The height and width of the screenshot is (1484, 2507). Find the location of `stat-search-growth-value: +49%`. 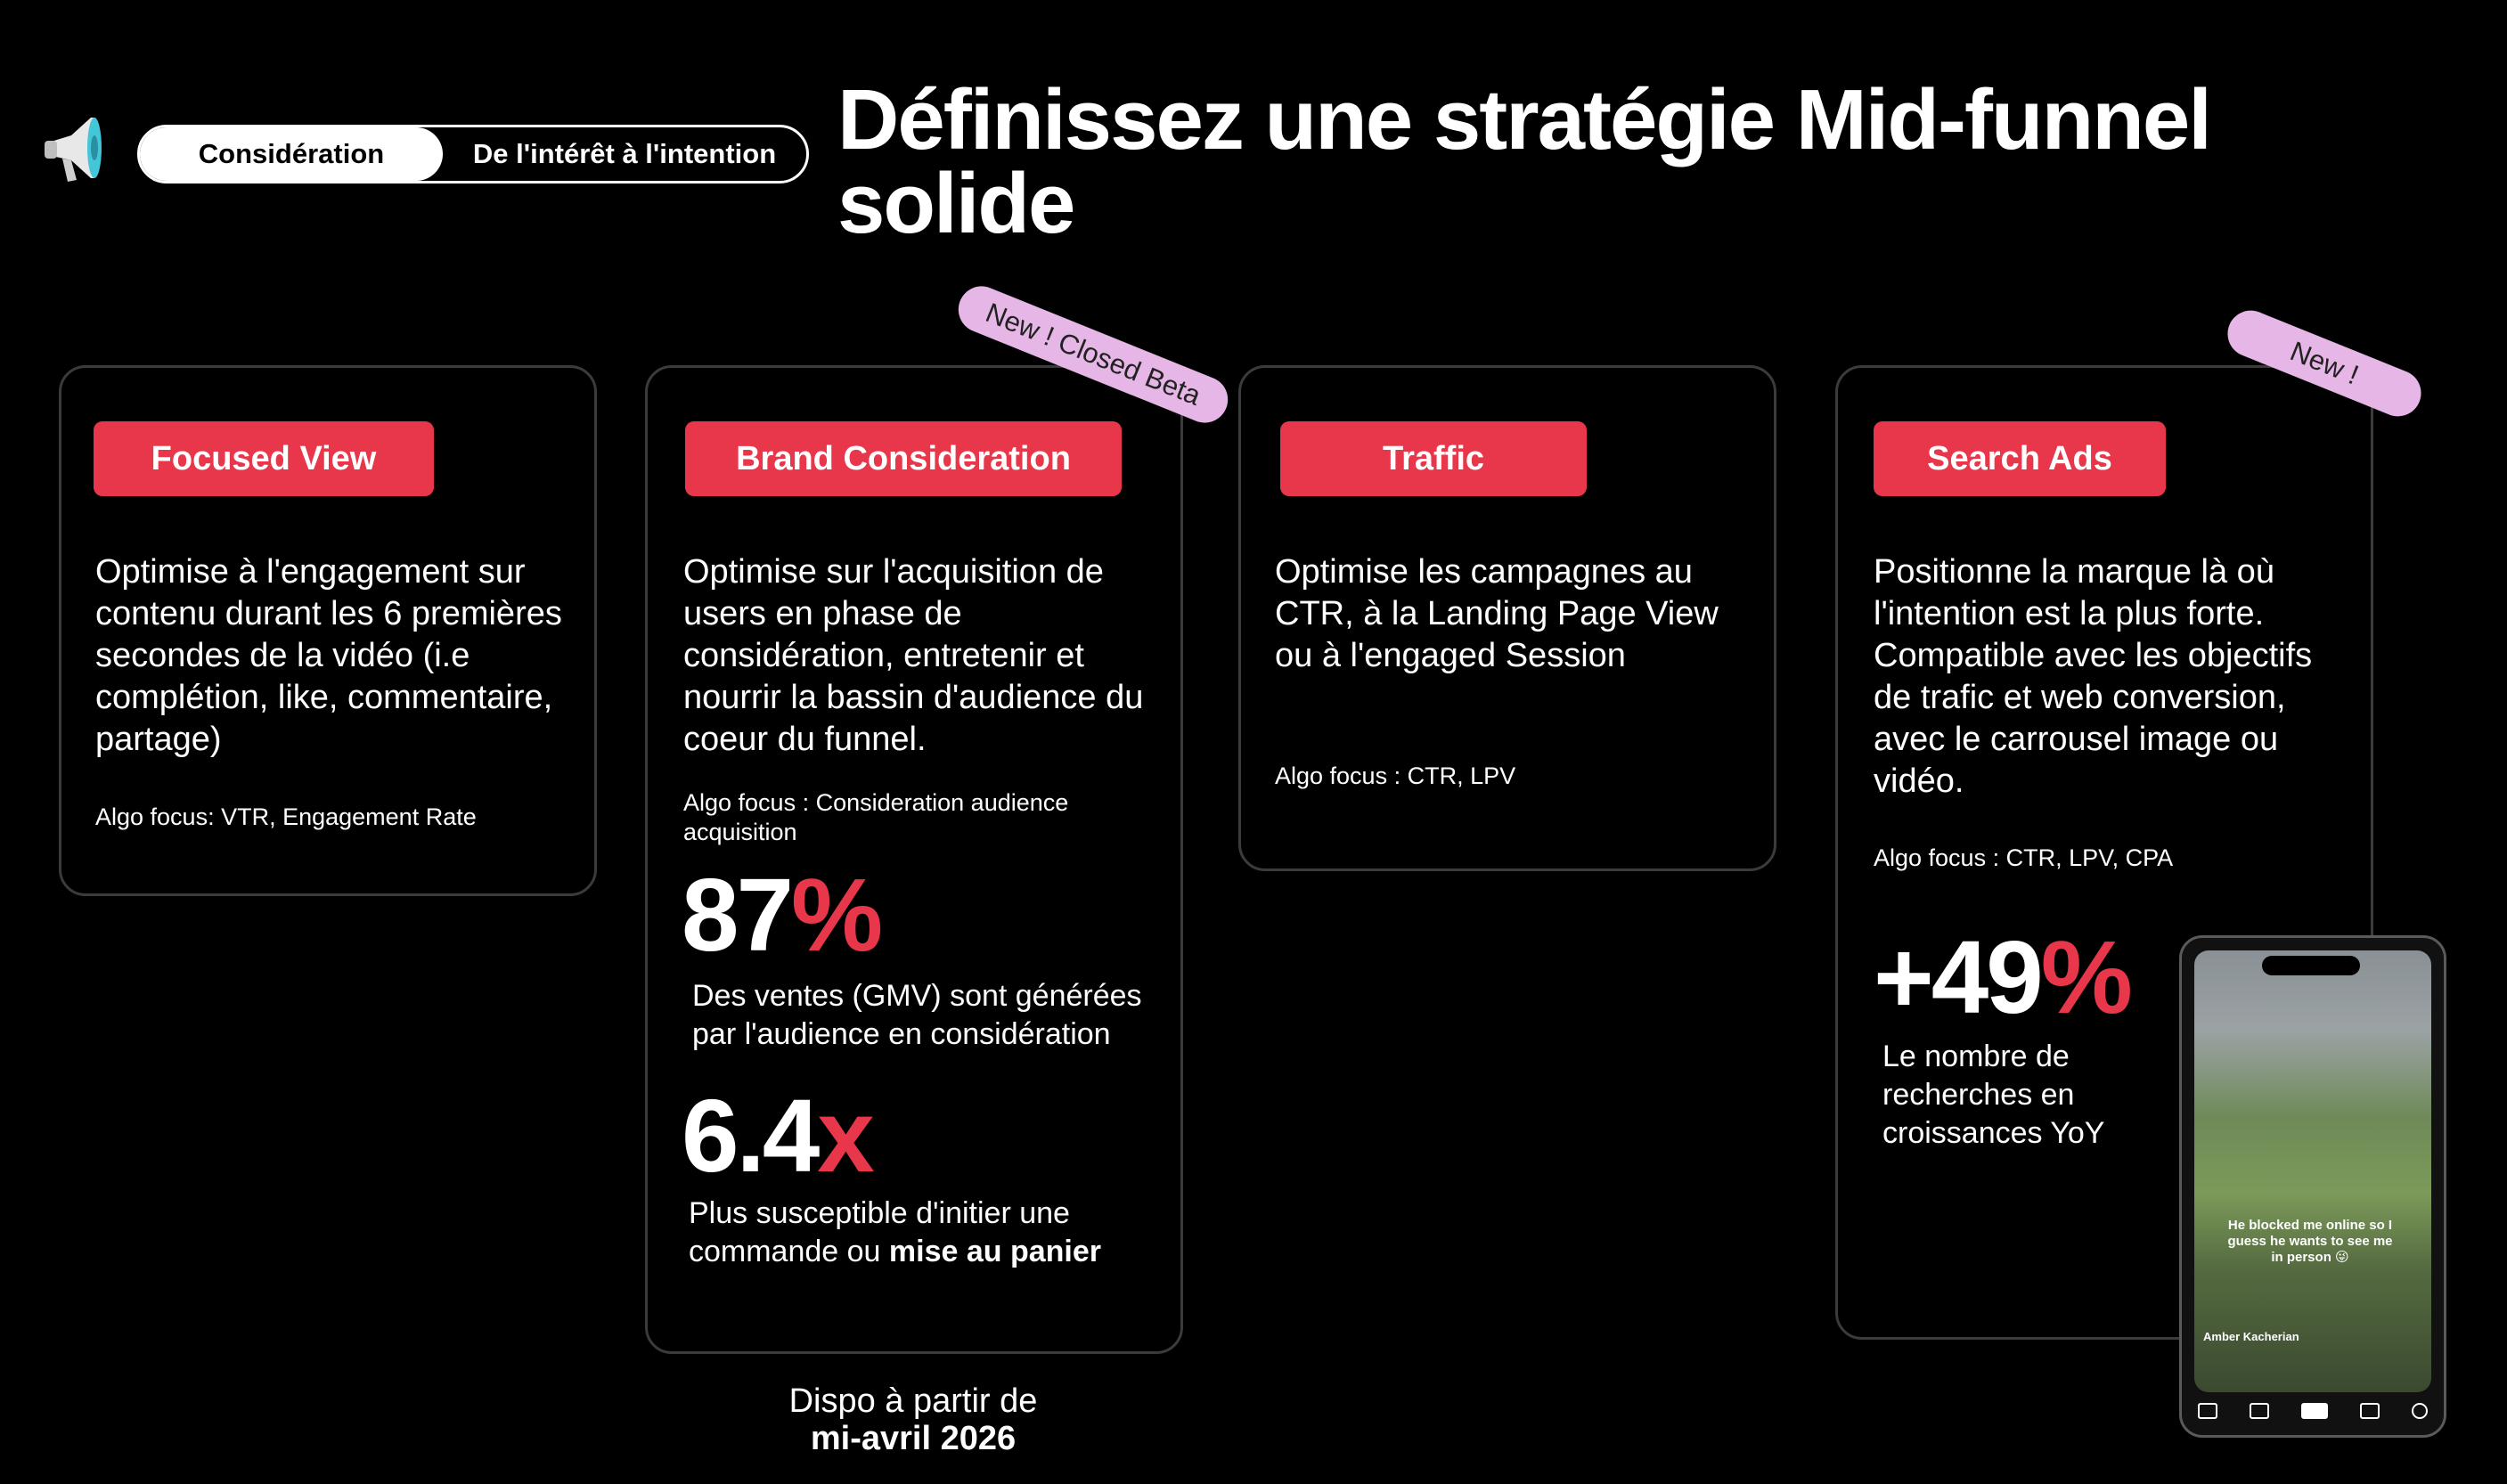

stat-search-growth-value: +49% is located at coordinates (2004, 977).